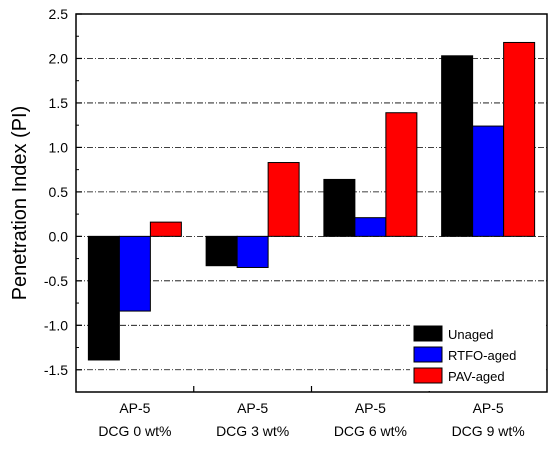  Describe the element at coordinates (252, 431) in the screenshot. I see `x-category-label-line2: DCG 3 wt%` at that location.